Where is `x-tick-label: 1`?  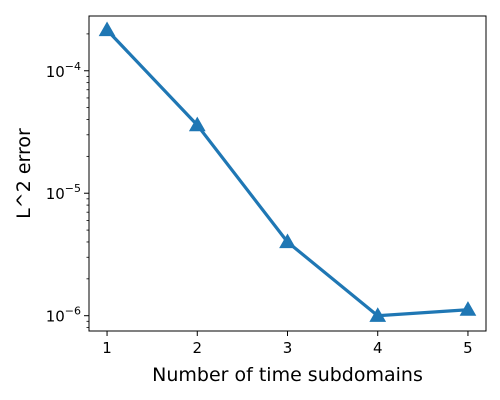 x-tick-label: 1 is located at coordinates (107, 348).